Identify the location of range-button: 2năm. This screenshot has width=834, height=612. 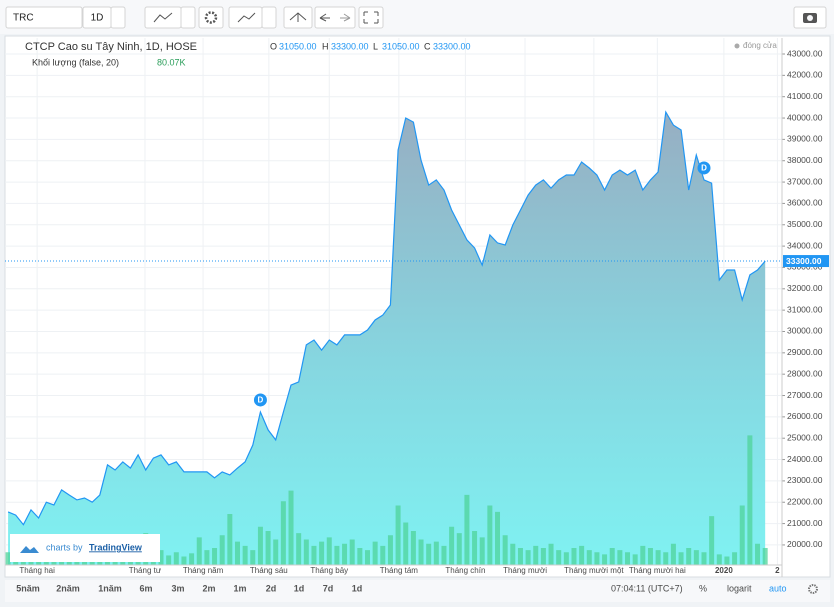
(68, 588).